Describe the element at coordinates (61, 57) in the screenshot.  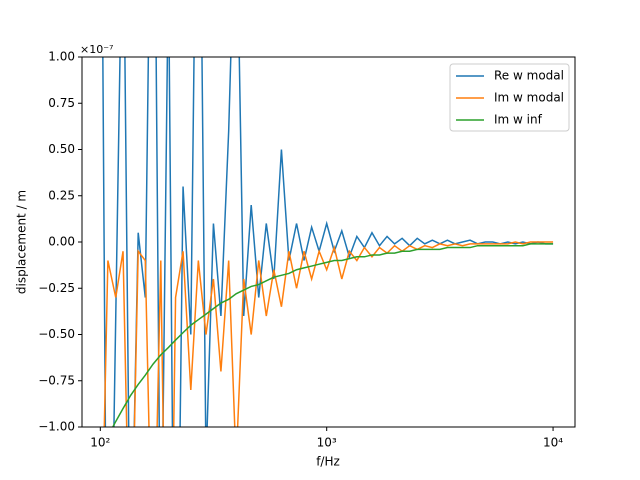
I see `y-tick-label: 1.00` at that location.